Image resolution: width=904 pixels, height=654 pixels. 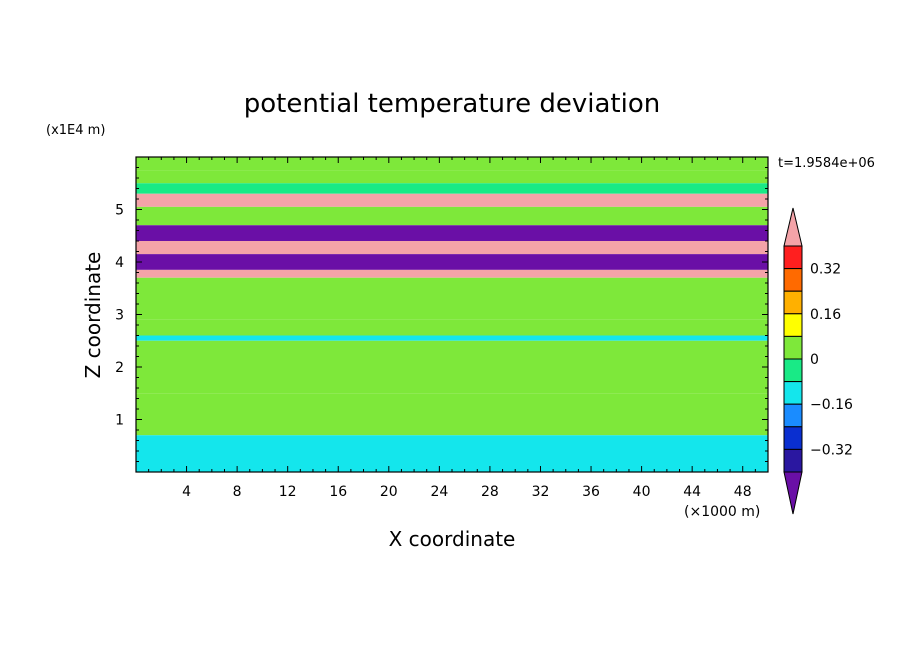 I want to click on x-tick-label-4: 4, so click(x=186, y=492).